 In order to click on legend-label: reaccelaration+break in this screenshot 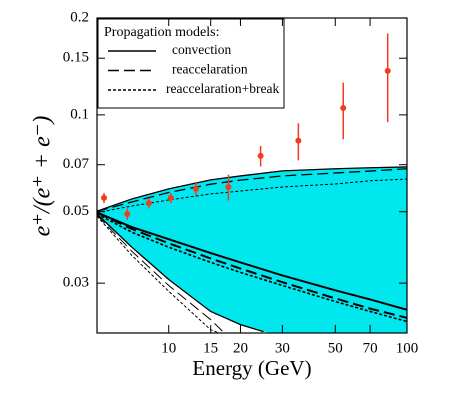, I will do `click(223, 88)`.